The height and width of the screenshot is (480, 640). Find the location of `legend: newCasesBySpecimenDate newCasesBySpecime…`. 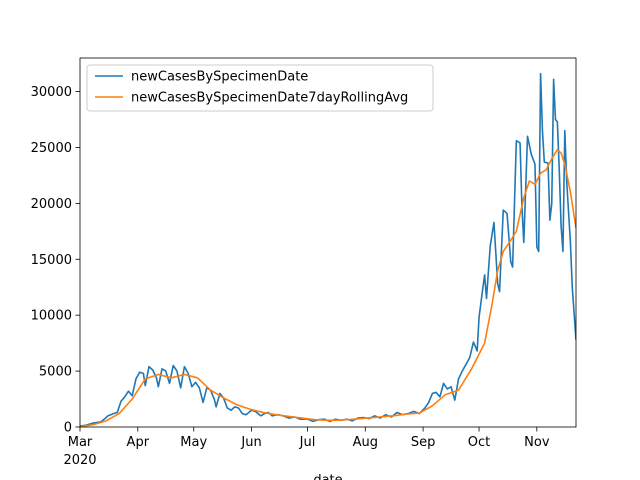

legend: newCasesBySpecimenDate newCasesBySpecime… is located at coordinates (260, 88).